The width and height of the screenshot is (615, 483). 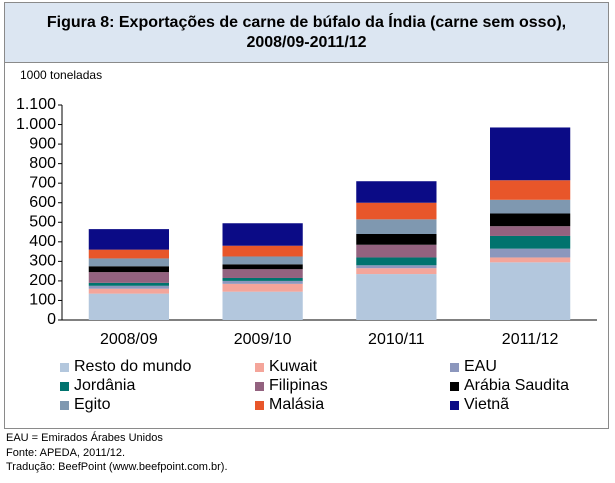 What do you see at coordinates (42, 202) in the screenshot?
I see `y-tick-label: 600` at bounding box center [42, 202].